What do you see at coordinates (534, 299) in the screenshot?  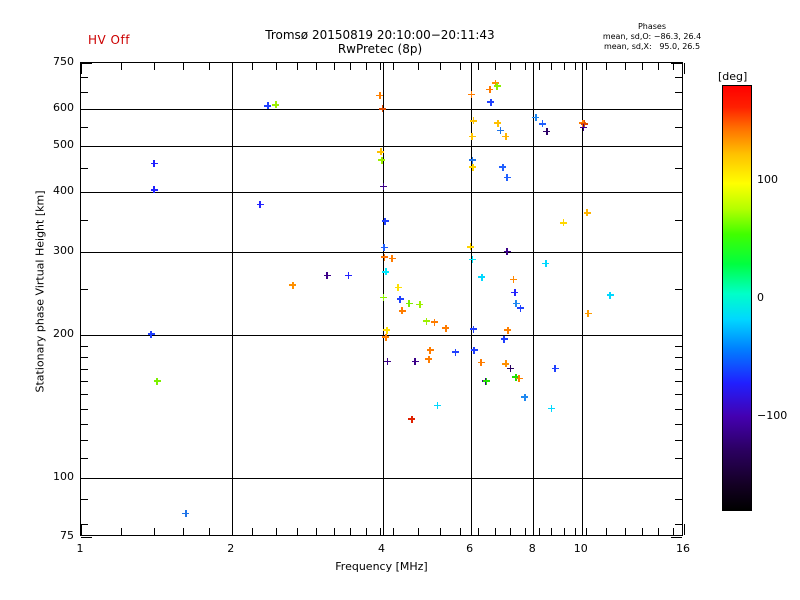 I see `gridline-vertical` at bounding box center [534, 299].